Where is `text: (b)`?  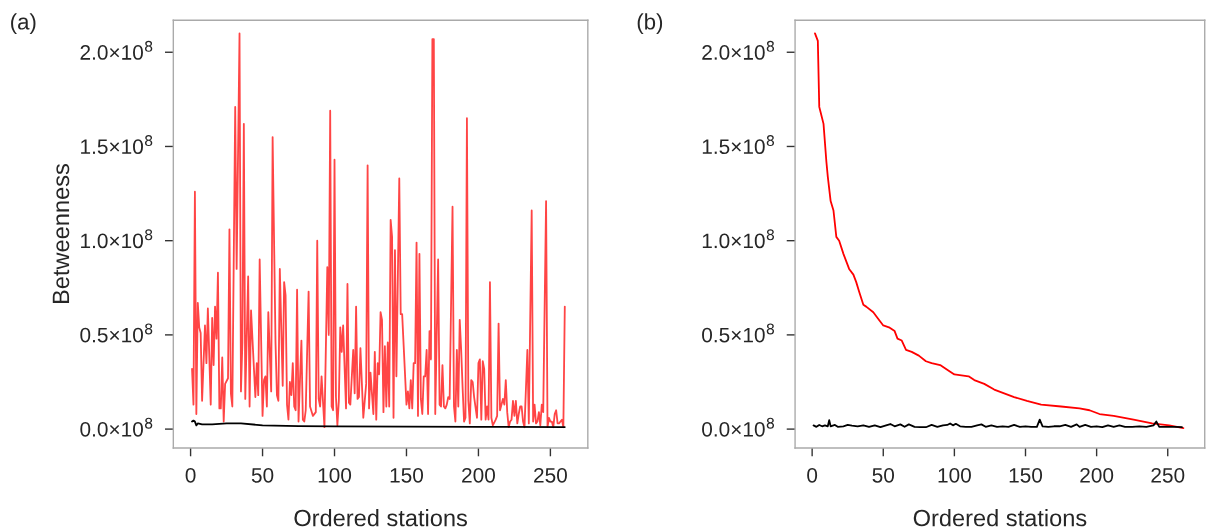
text: (b) is located at coordinates (650, 23).